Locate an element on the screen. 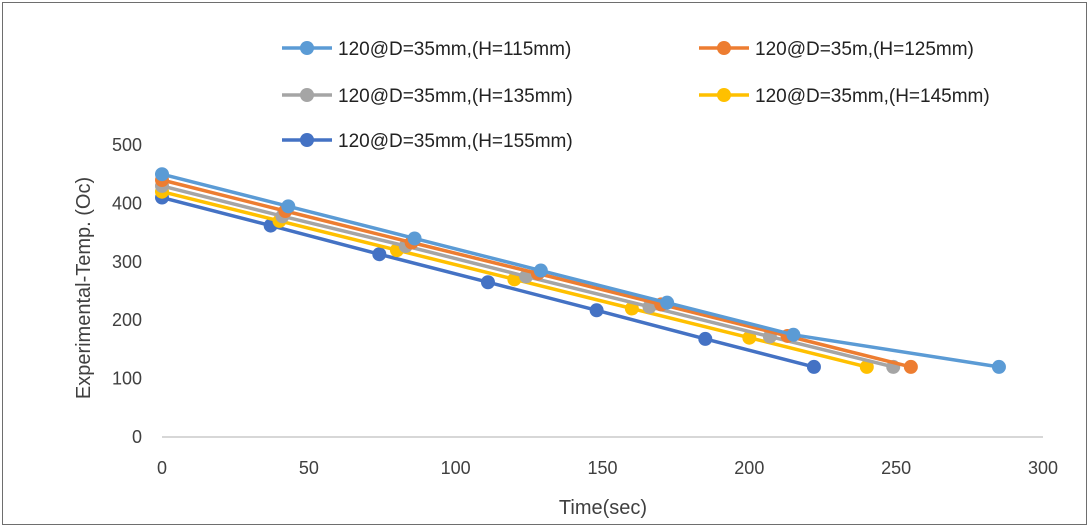  legend-label: 120@D=35mm,(H=155mm) is located at coordinates (455, 141).